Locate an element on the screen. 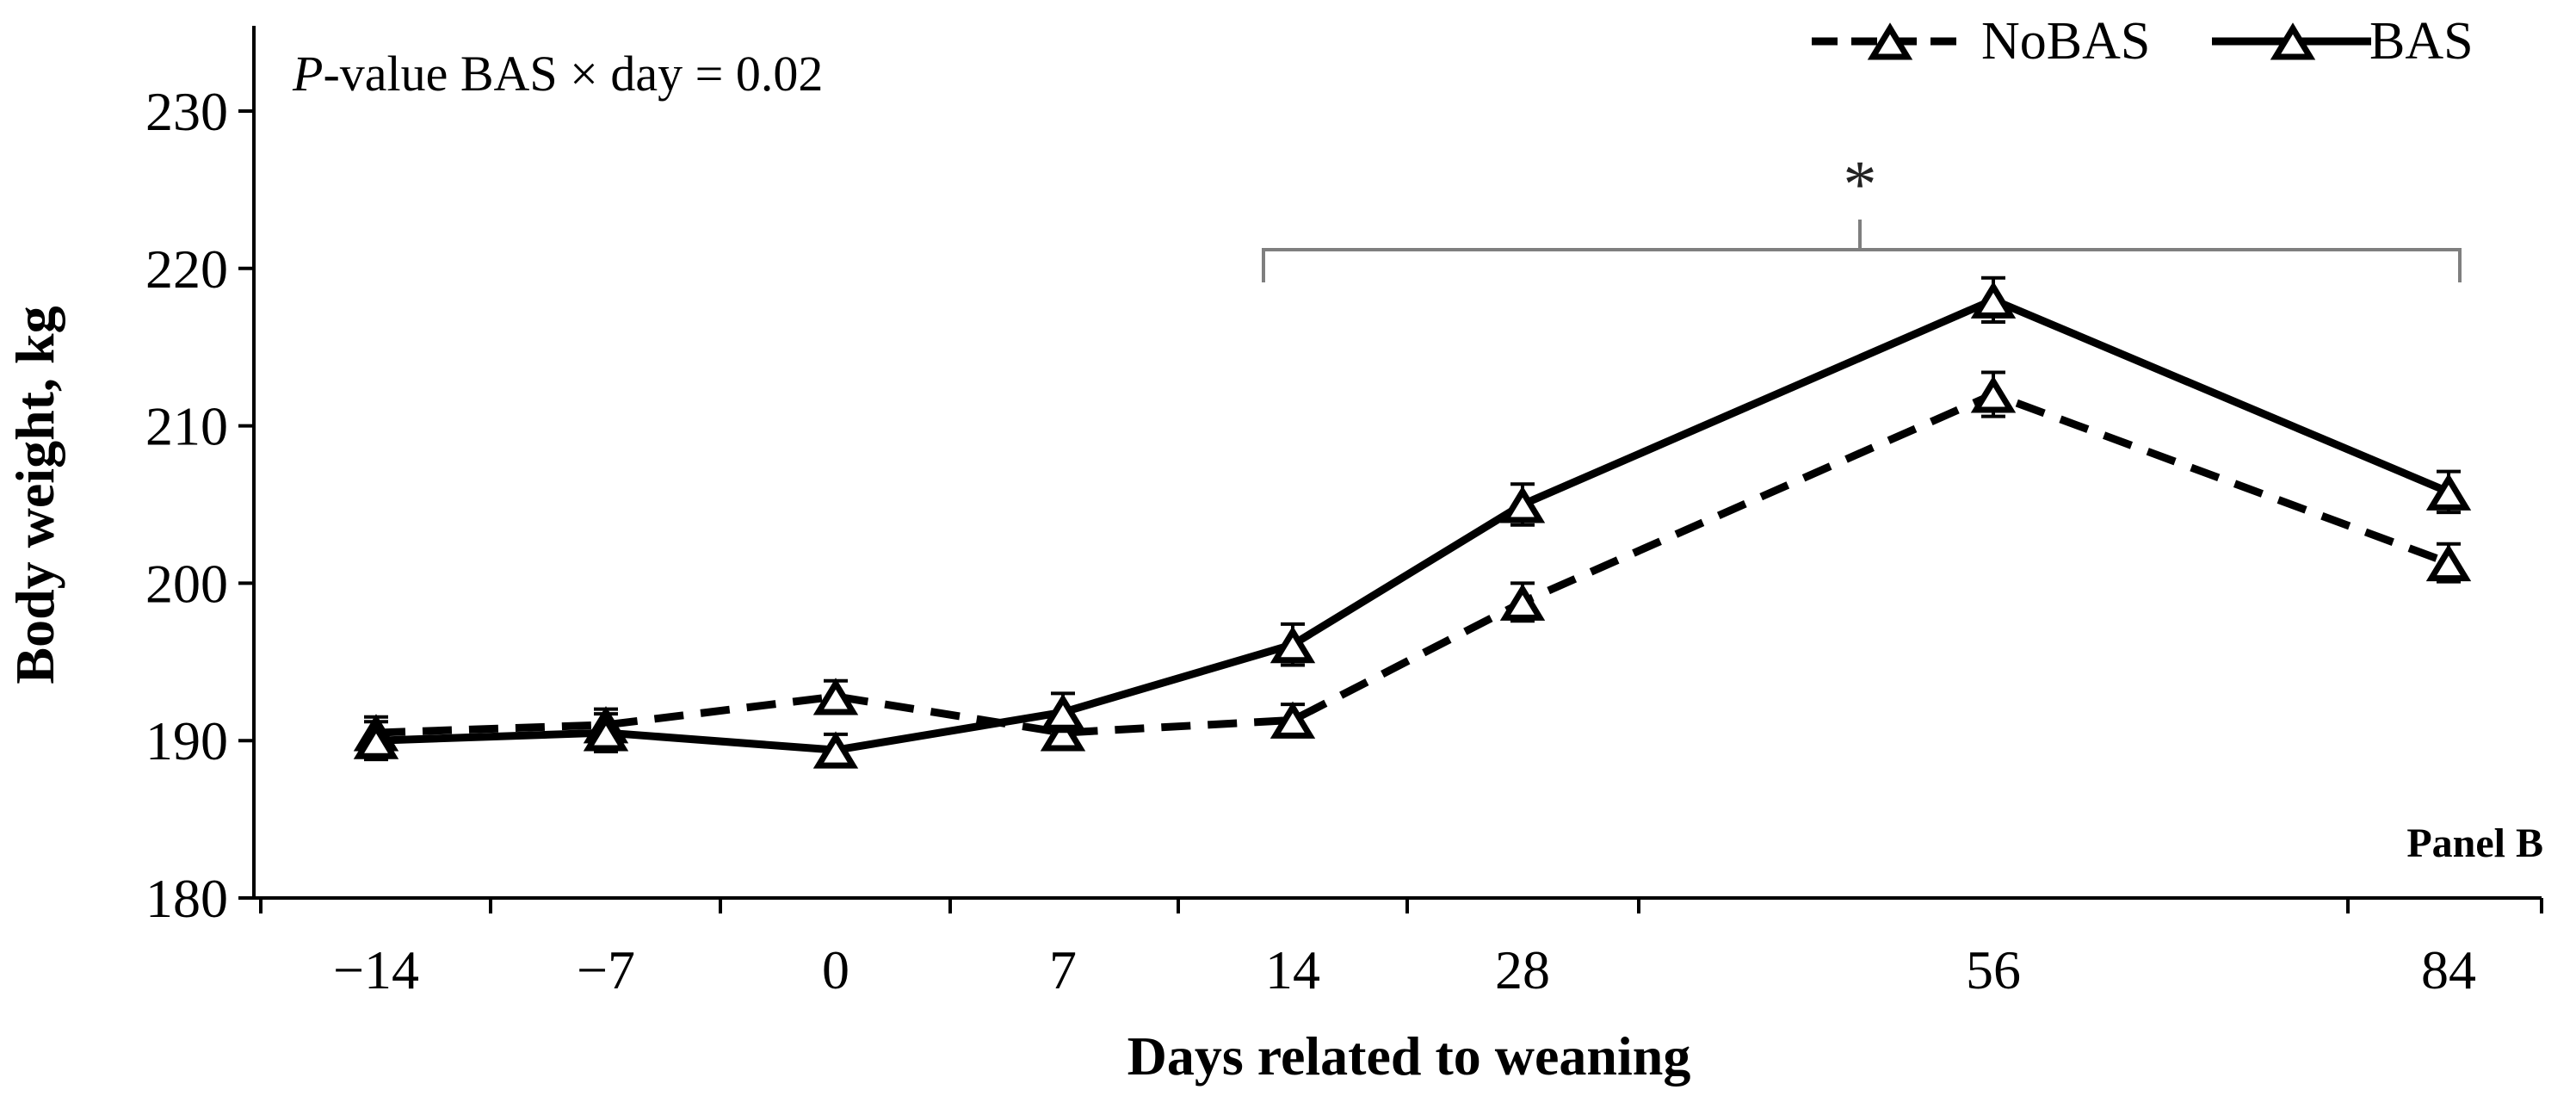  x-tick-label: 56 is located at coordinates (1993, 969).